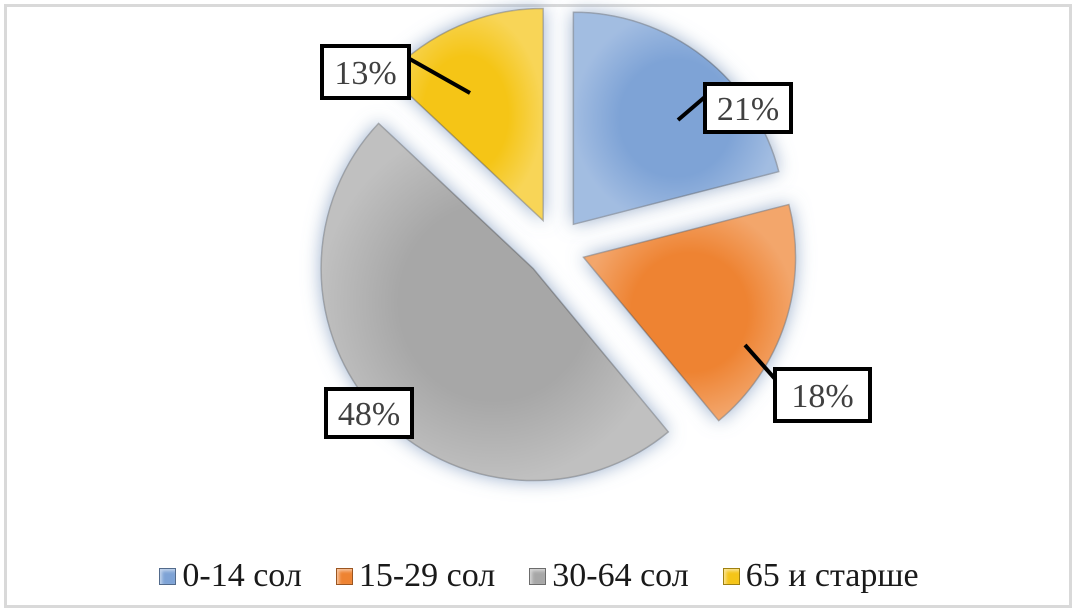  I want to click on legend-item-30-64: 30-64 сол, so click(609, 575).